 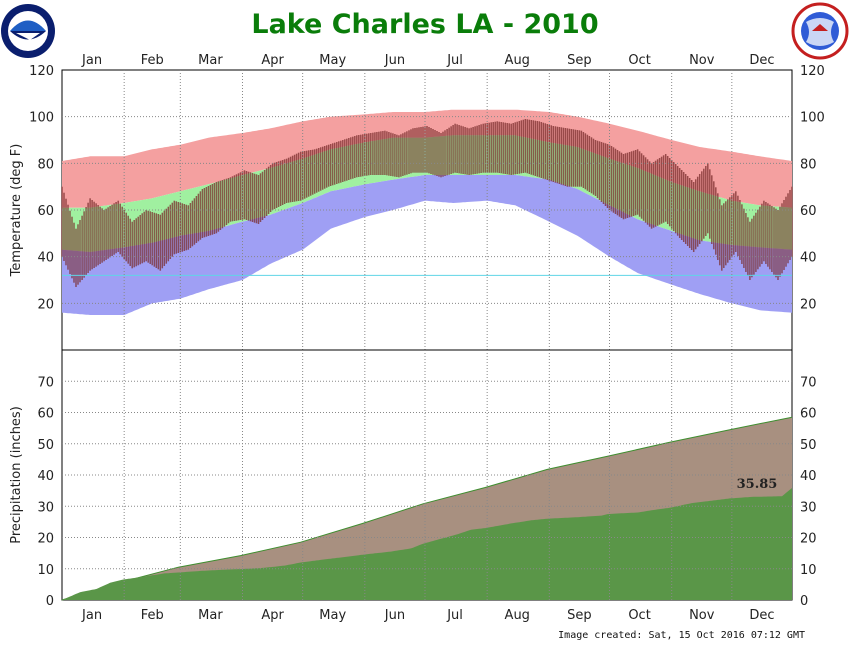 I want to click on y-tick-label-left: 80, so click(x=45, y=164).